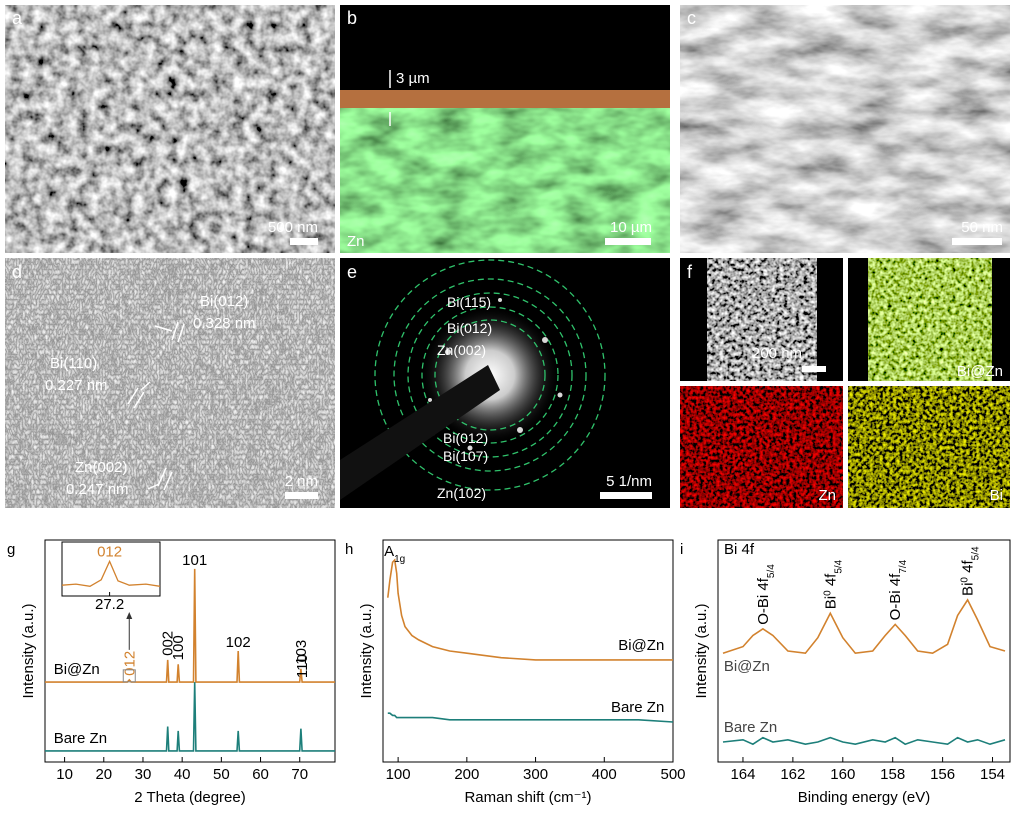  What do you see at coordinates (352, 18) in the screenshot?
I see `panel-letter: b` at bounding box center [352, 18].